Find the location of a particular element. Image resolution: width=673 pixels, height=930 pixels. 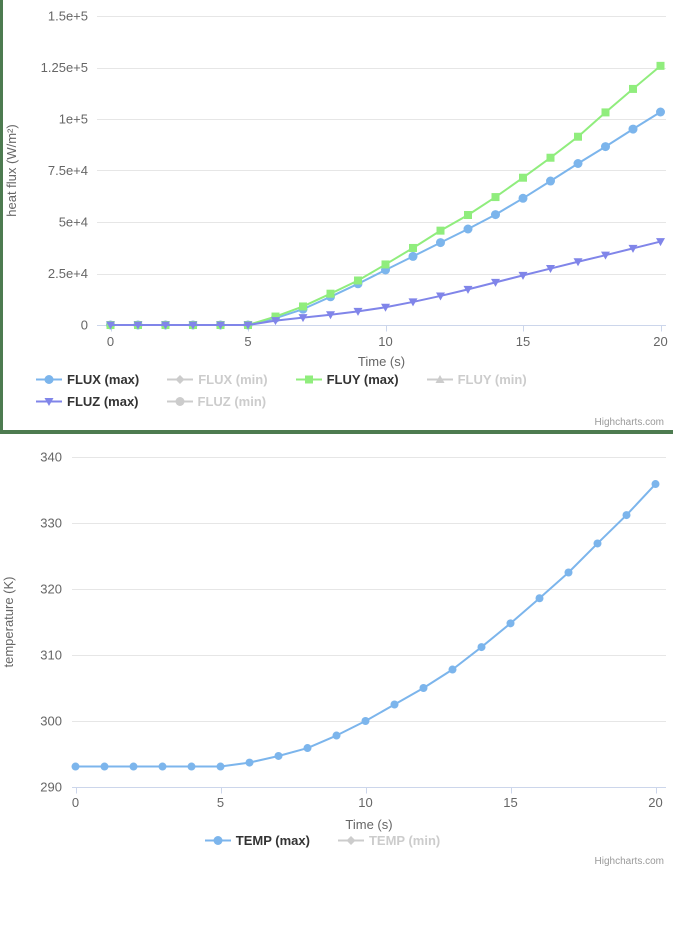

legend-item-fluy-max: FLUY (max) is located at coordinates (347, 379).